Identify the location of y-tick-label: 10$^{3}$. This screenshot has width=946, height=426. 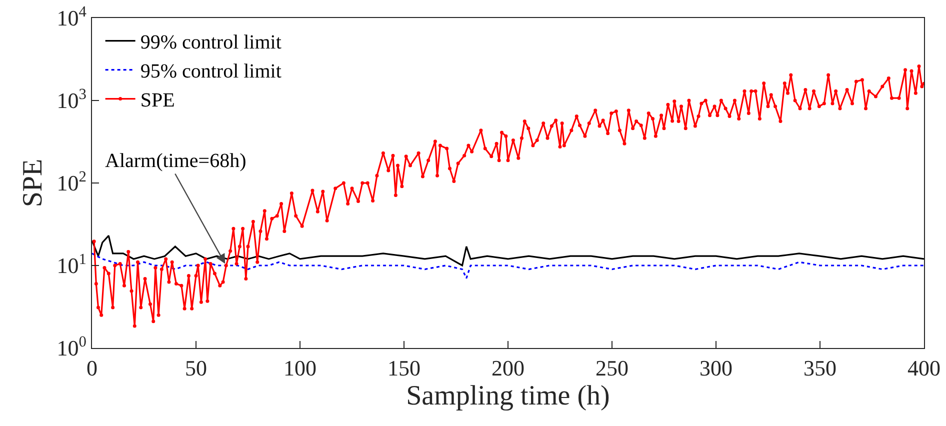
(71, 100).